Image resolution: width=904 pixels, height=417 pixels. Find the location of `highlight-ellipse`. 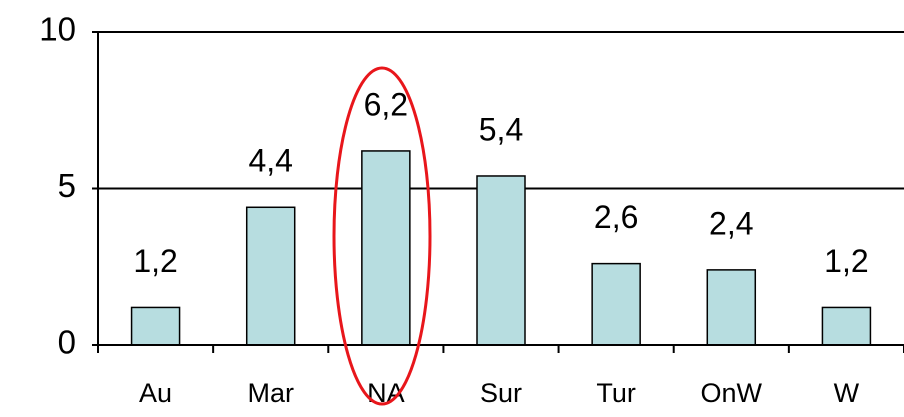

highlight-ellipse is located at coordinates (382, 236).